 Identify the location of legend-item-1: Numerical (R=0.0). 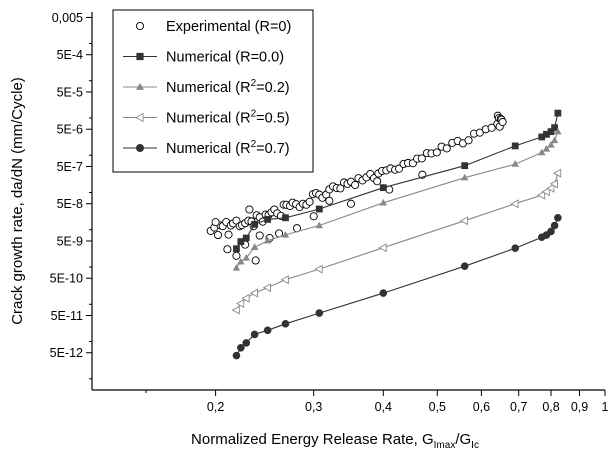
(203, 58).